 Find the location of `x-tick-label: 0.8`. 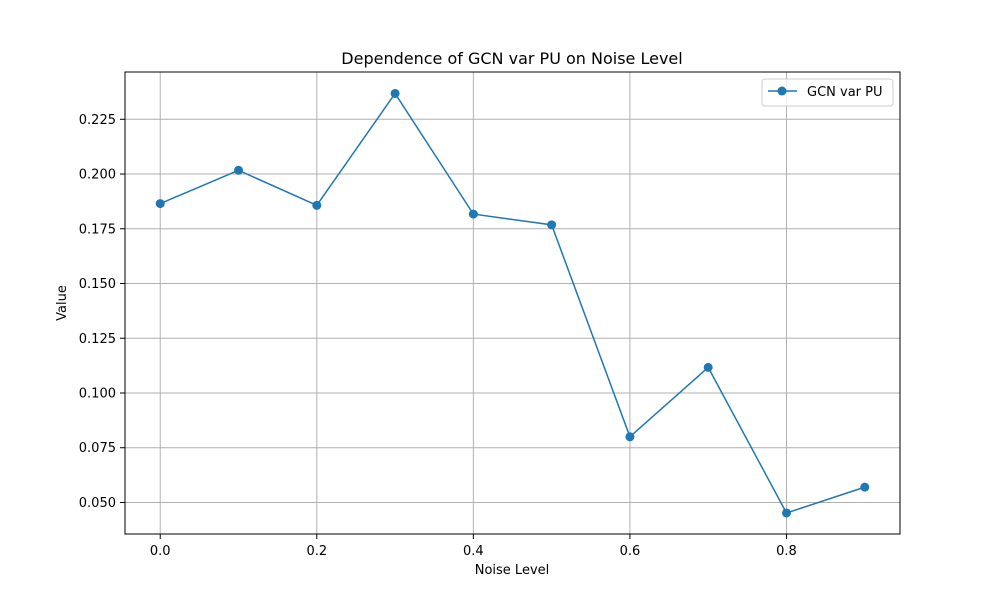

x-tick-label: 0.8 is located at coordinates (786, 551).